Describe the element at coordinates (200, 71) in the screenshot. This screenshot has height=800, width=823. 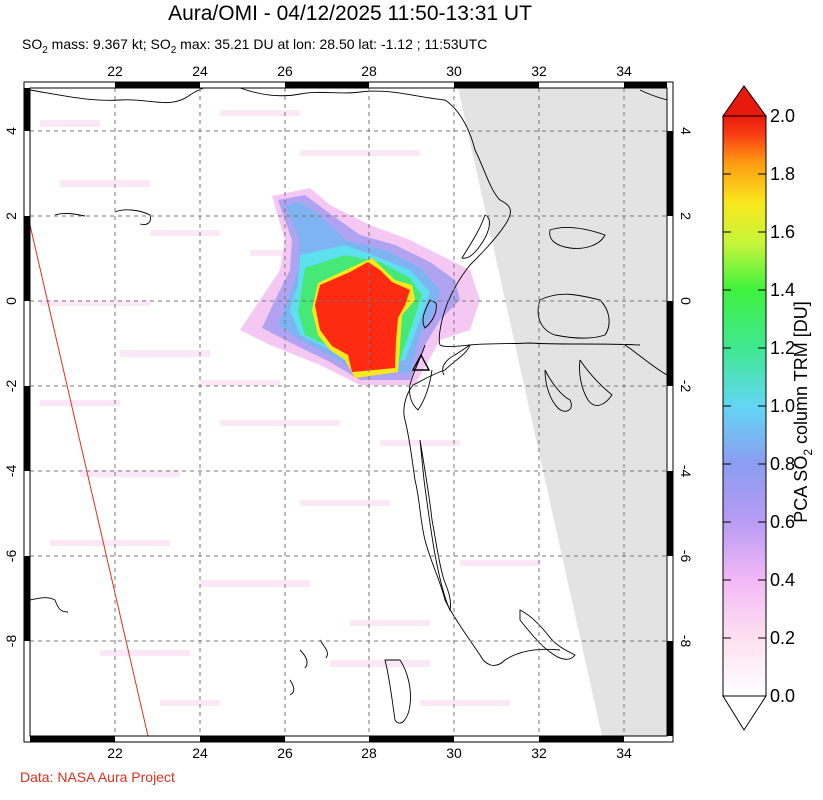
I see `lon-tick-top-24: 24` at that location.